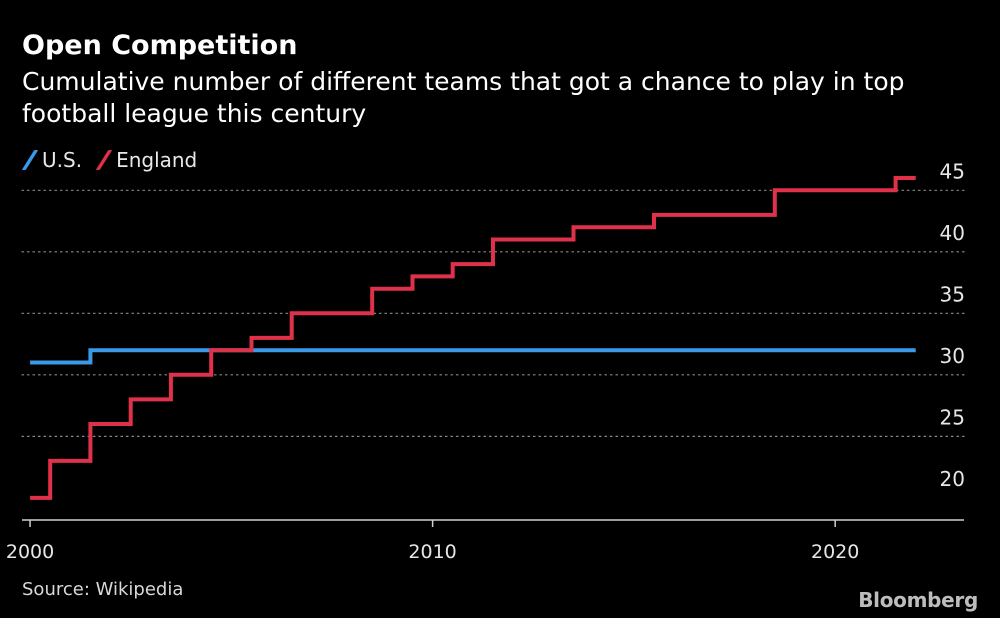  Describe the element at coordinates (952, 479) in the screenshot. I see `y-tick-label: 20` at that location.